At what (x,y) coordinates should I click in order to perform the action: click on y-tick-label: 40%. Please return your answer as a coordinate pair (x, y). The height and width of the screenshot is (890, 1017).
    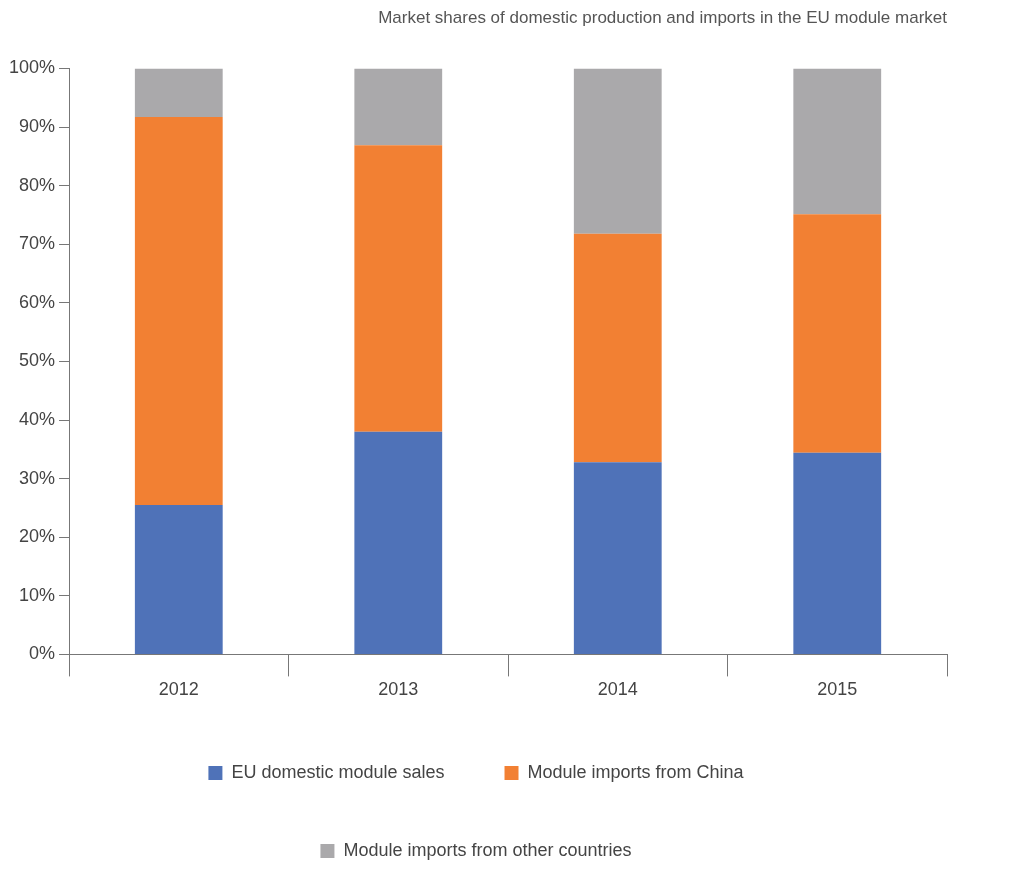
    Looking at the image, I should click on (37, 418).